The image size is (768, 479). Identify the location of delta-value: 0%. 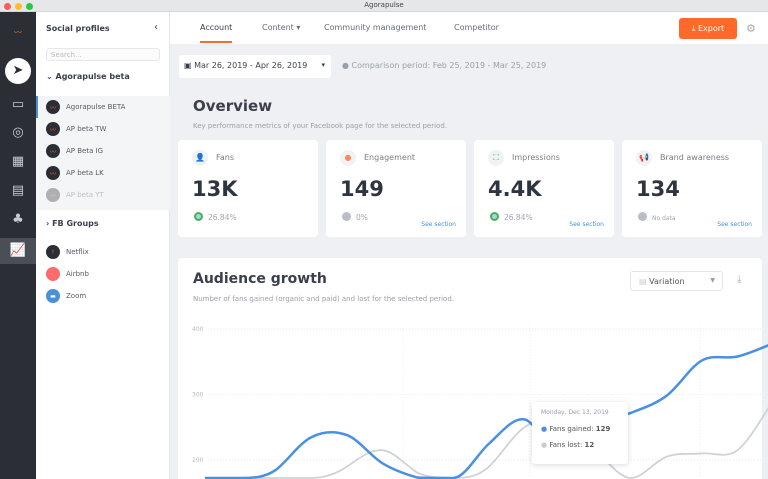
(362, 217).